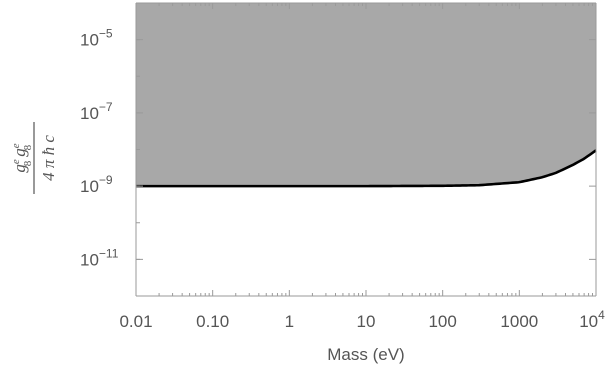 The height and width of the screenshot is (369, 614). I want to click on limit-curve, so click(366, 168).